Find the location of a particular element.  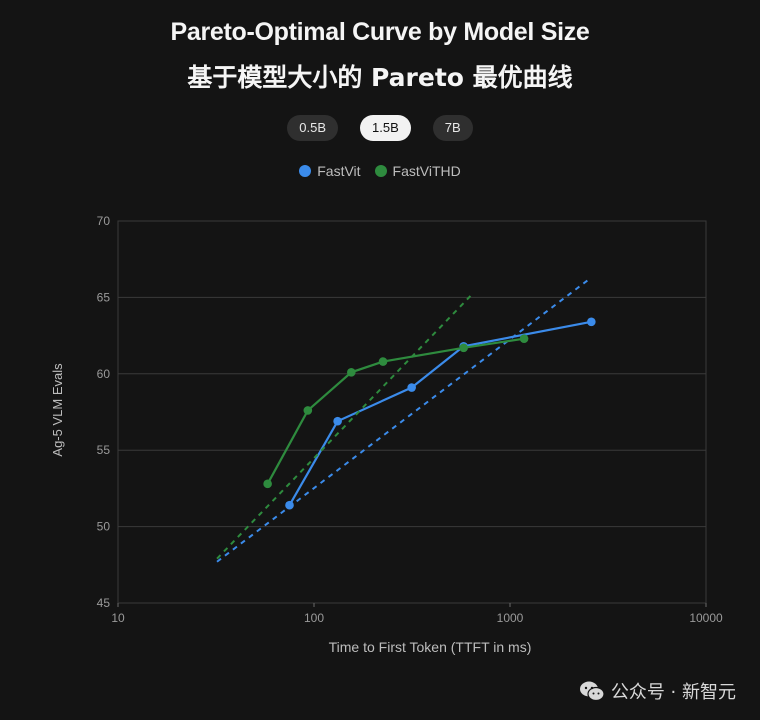

y-tick-label: 55 is located at coordinates (104, 450).